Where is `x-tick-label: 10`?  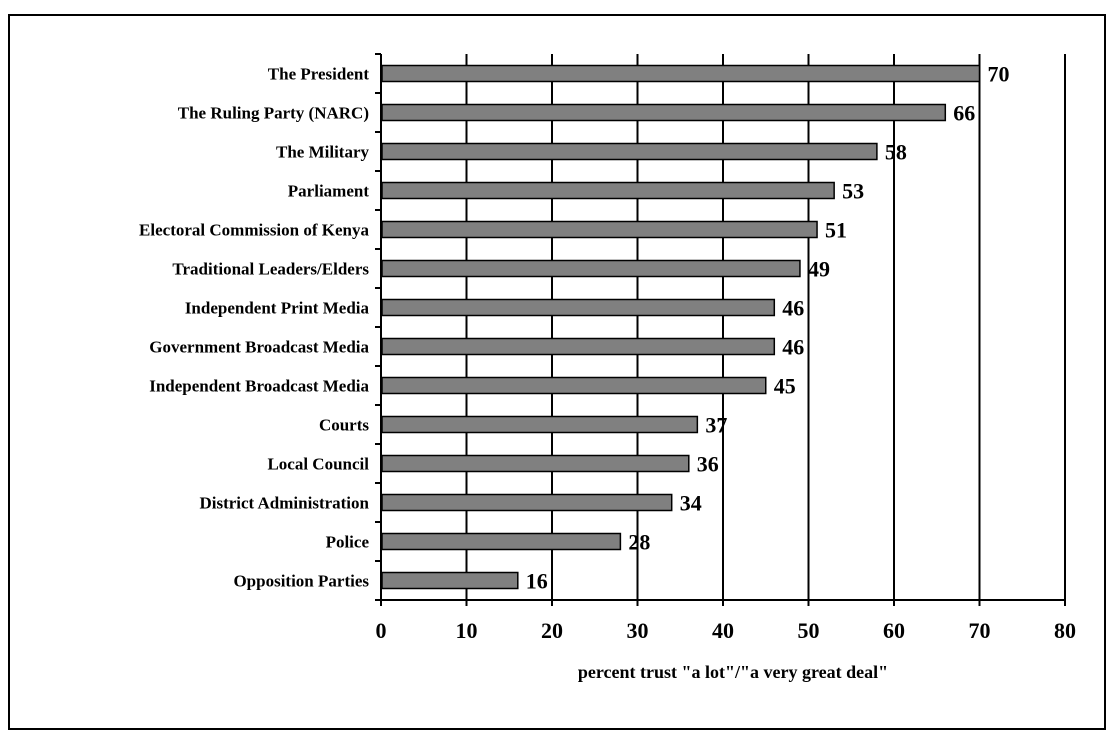
x-tick-label: 10 is located at coordinates (467, 630).